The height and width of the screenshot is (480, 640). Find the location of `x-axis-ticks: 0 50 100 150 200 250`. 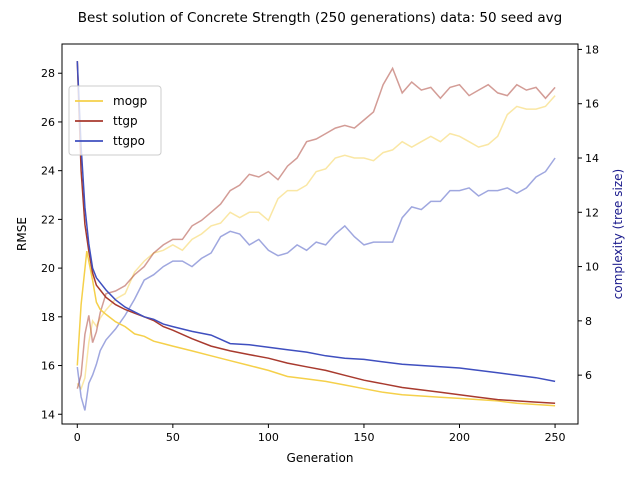

x-axis-ticks: 0 50 100 150 200 250 is located at coordinates (320, 434).